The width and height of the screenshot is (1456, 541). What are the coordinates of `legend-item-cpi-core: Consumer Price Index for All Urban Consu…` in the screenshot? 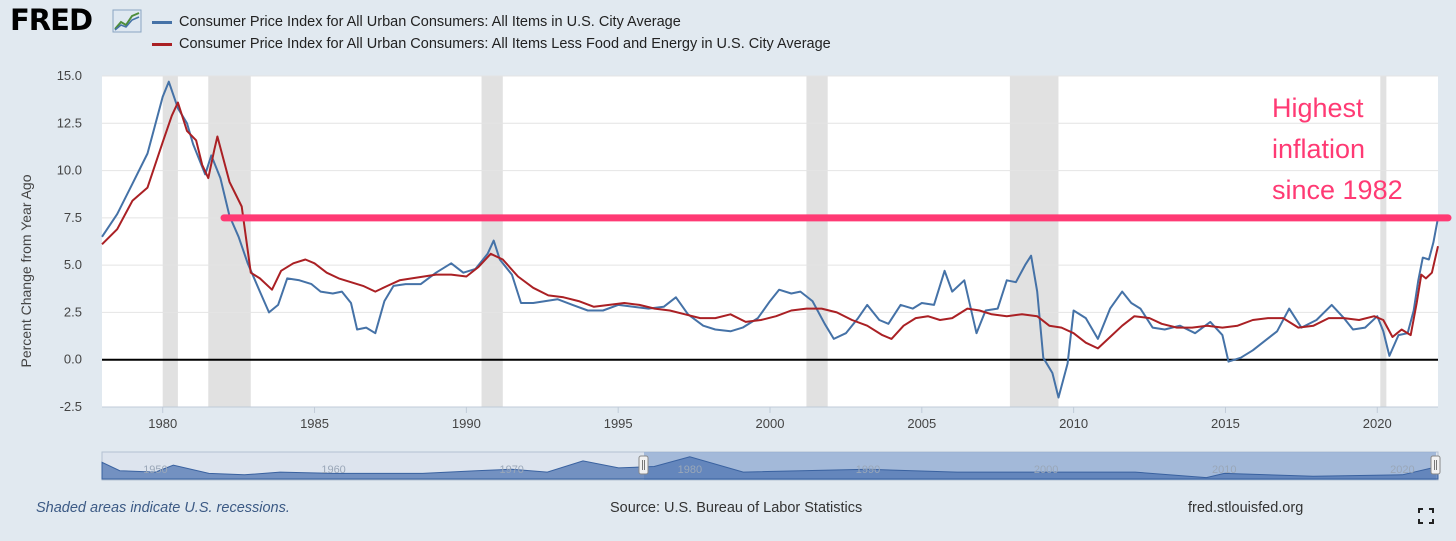 It's located at (491, 44).